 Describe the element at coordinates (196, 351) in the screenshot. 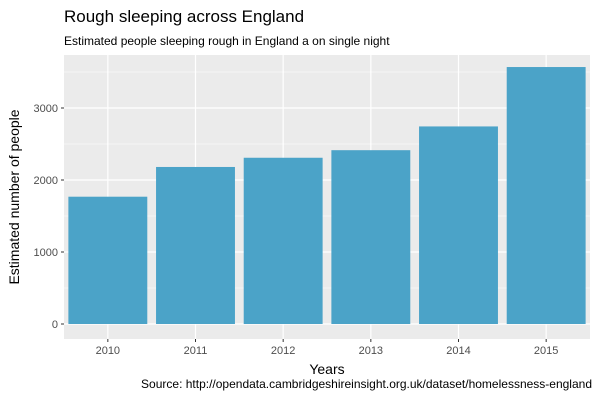

I see `x-tick-label: 2011` at that location.